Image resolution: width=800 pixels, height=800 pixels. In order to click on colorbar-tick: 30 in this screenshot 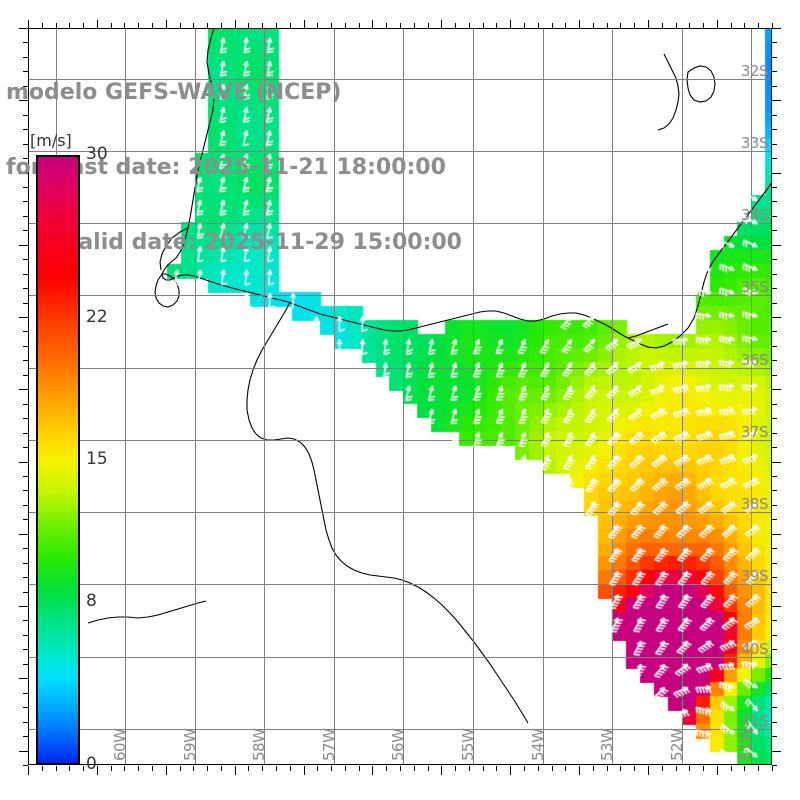, I will do `click(97, 154)`.